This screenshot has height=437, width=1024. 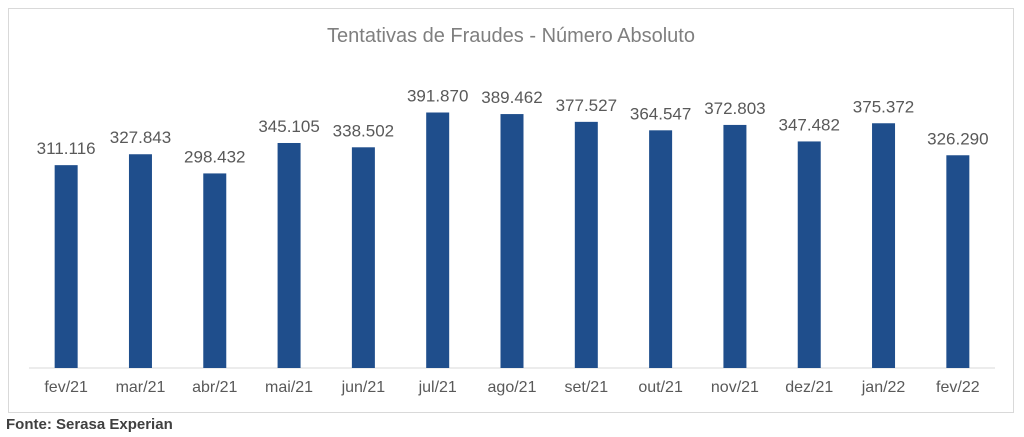 What do you see at coordinates (957, 138) in the screenshot?
I see `data-label: 326.290` at bounding box center [957, 138].